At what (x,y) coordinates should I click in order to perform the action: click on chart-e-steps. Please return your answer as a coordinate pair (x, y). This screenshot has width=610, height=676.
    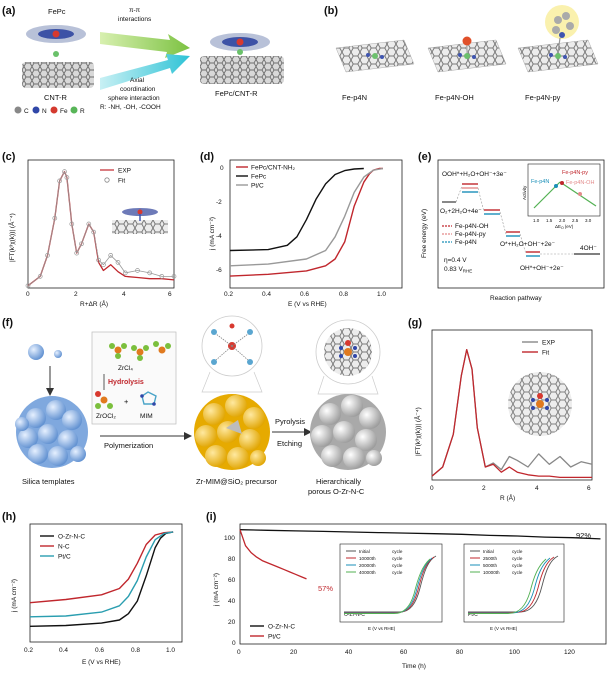
    Looking at the image, I should click on (521, 220).